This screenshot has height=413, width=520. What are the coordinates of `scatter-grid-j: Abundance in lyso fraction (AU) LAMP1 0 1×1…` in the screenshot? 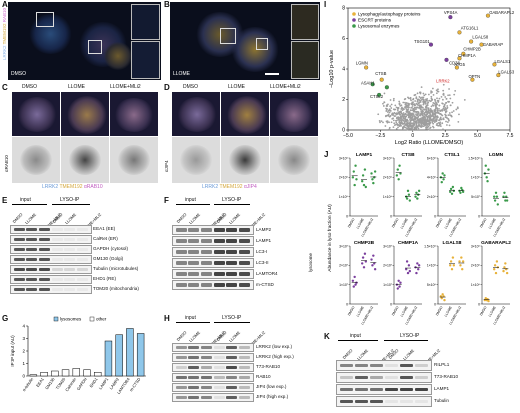 It's located at (419, 239).